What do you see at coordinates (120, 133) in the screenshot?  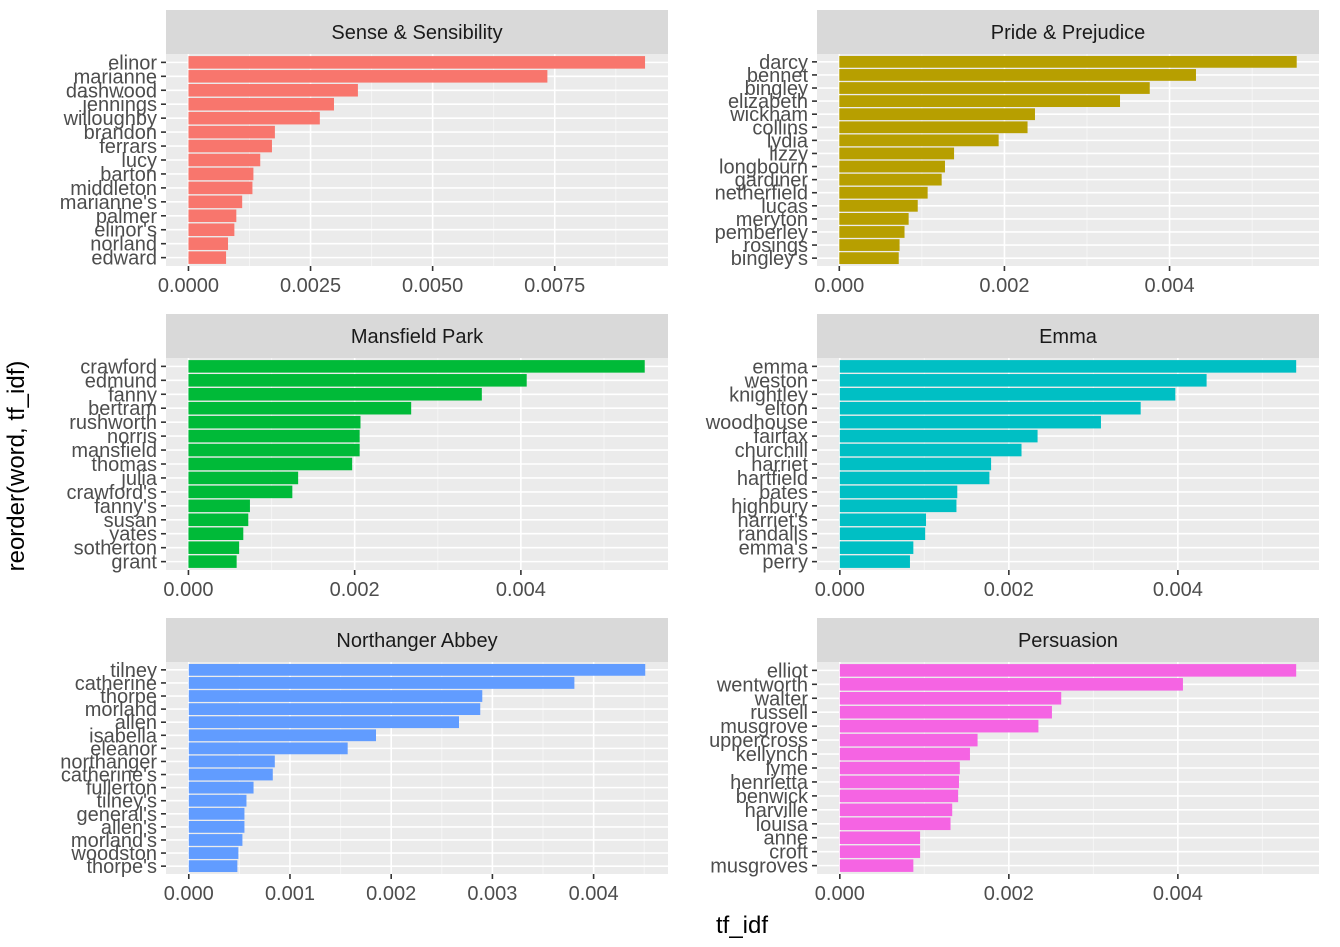 I see `y-tick-label: brandon` at bounding box center [120, 133].